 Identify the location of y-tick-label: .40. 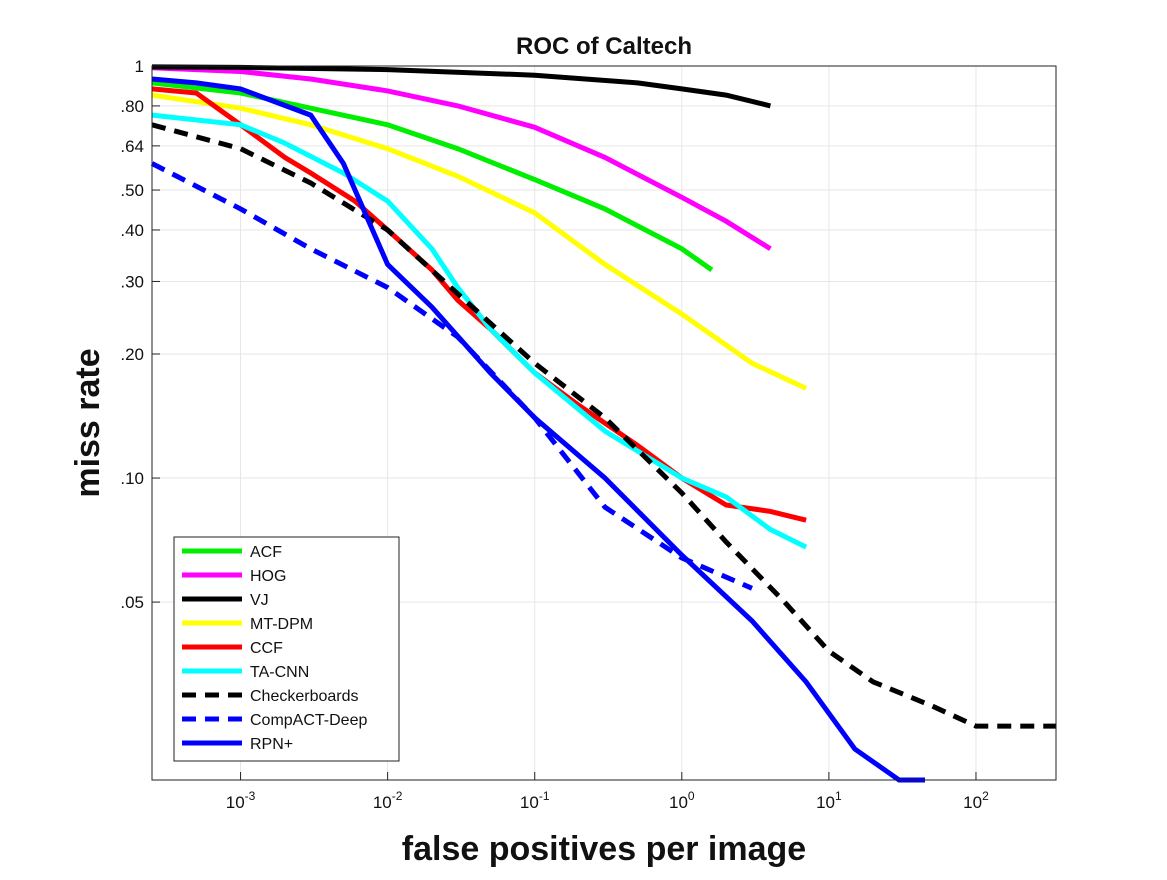
(132, 230).